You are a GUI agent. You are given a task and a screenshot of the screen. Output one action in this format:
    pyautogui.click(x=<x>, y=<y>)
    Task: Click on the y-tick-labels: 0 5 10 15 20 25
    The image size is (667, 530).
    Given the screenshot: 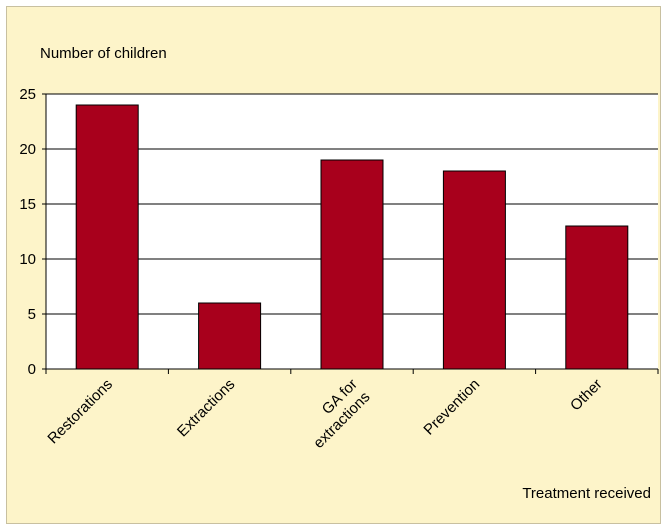 What is the action you would take?
    pyautogui.click(x=27, y=232)
    